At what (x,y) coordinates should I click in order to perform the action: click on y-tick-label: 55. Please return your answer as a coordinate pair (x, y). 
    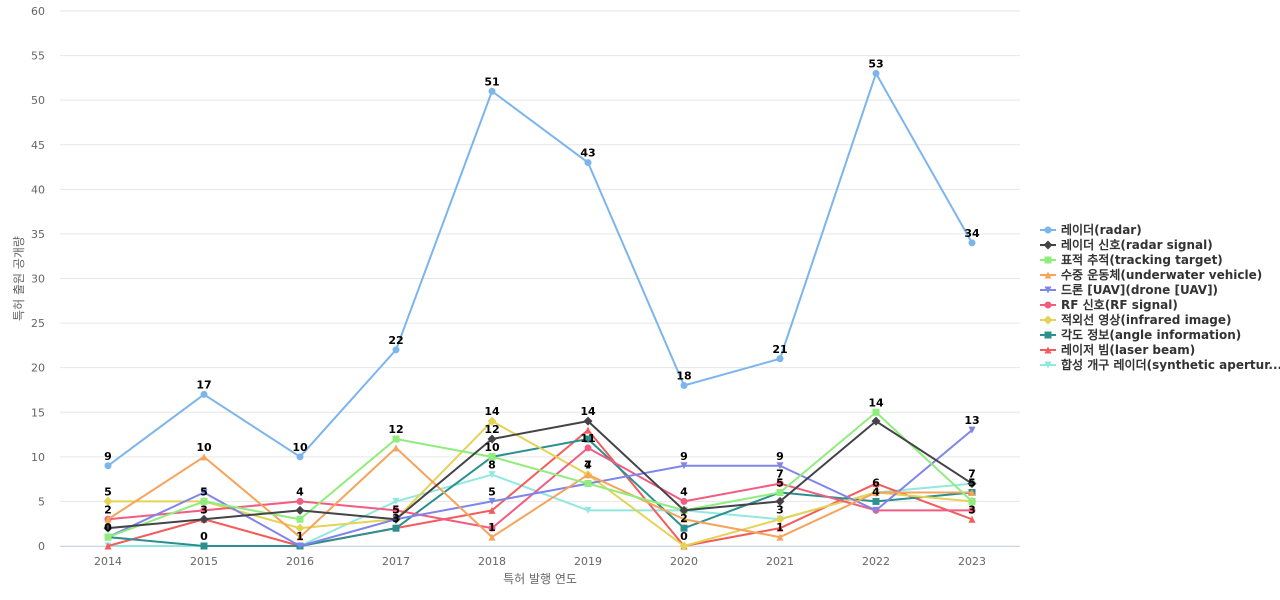
    Looking at the image, I should click on (38, 56).